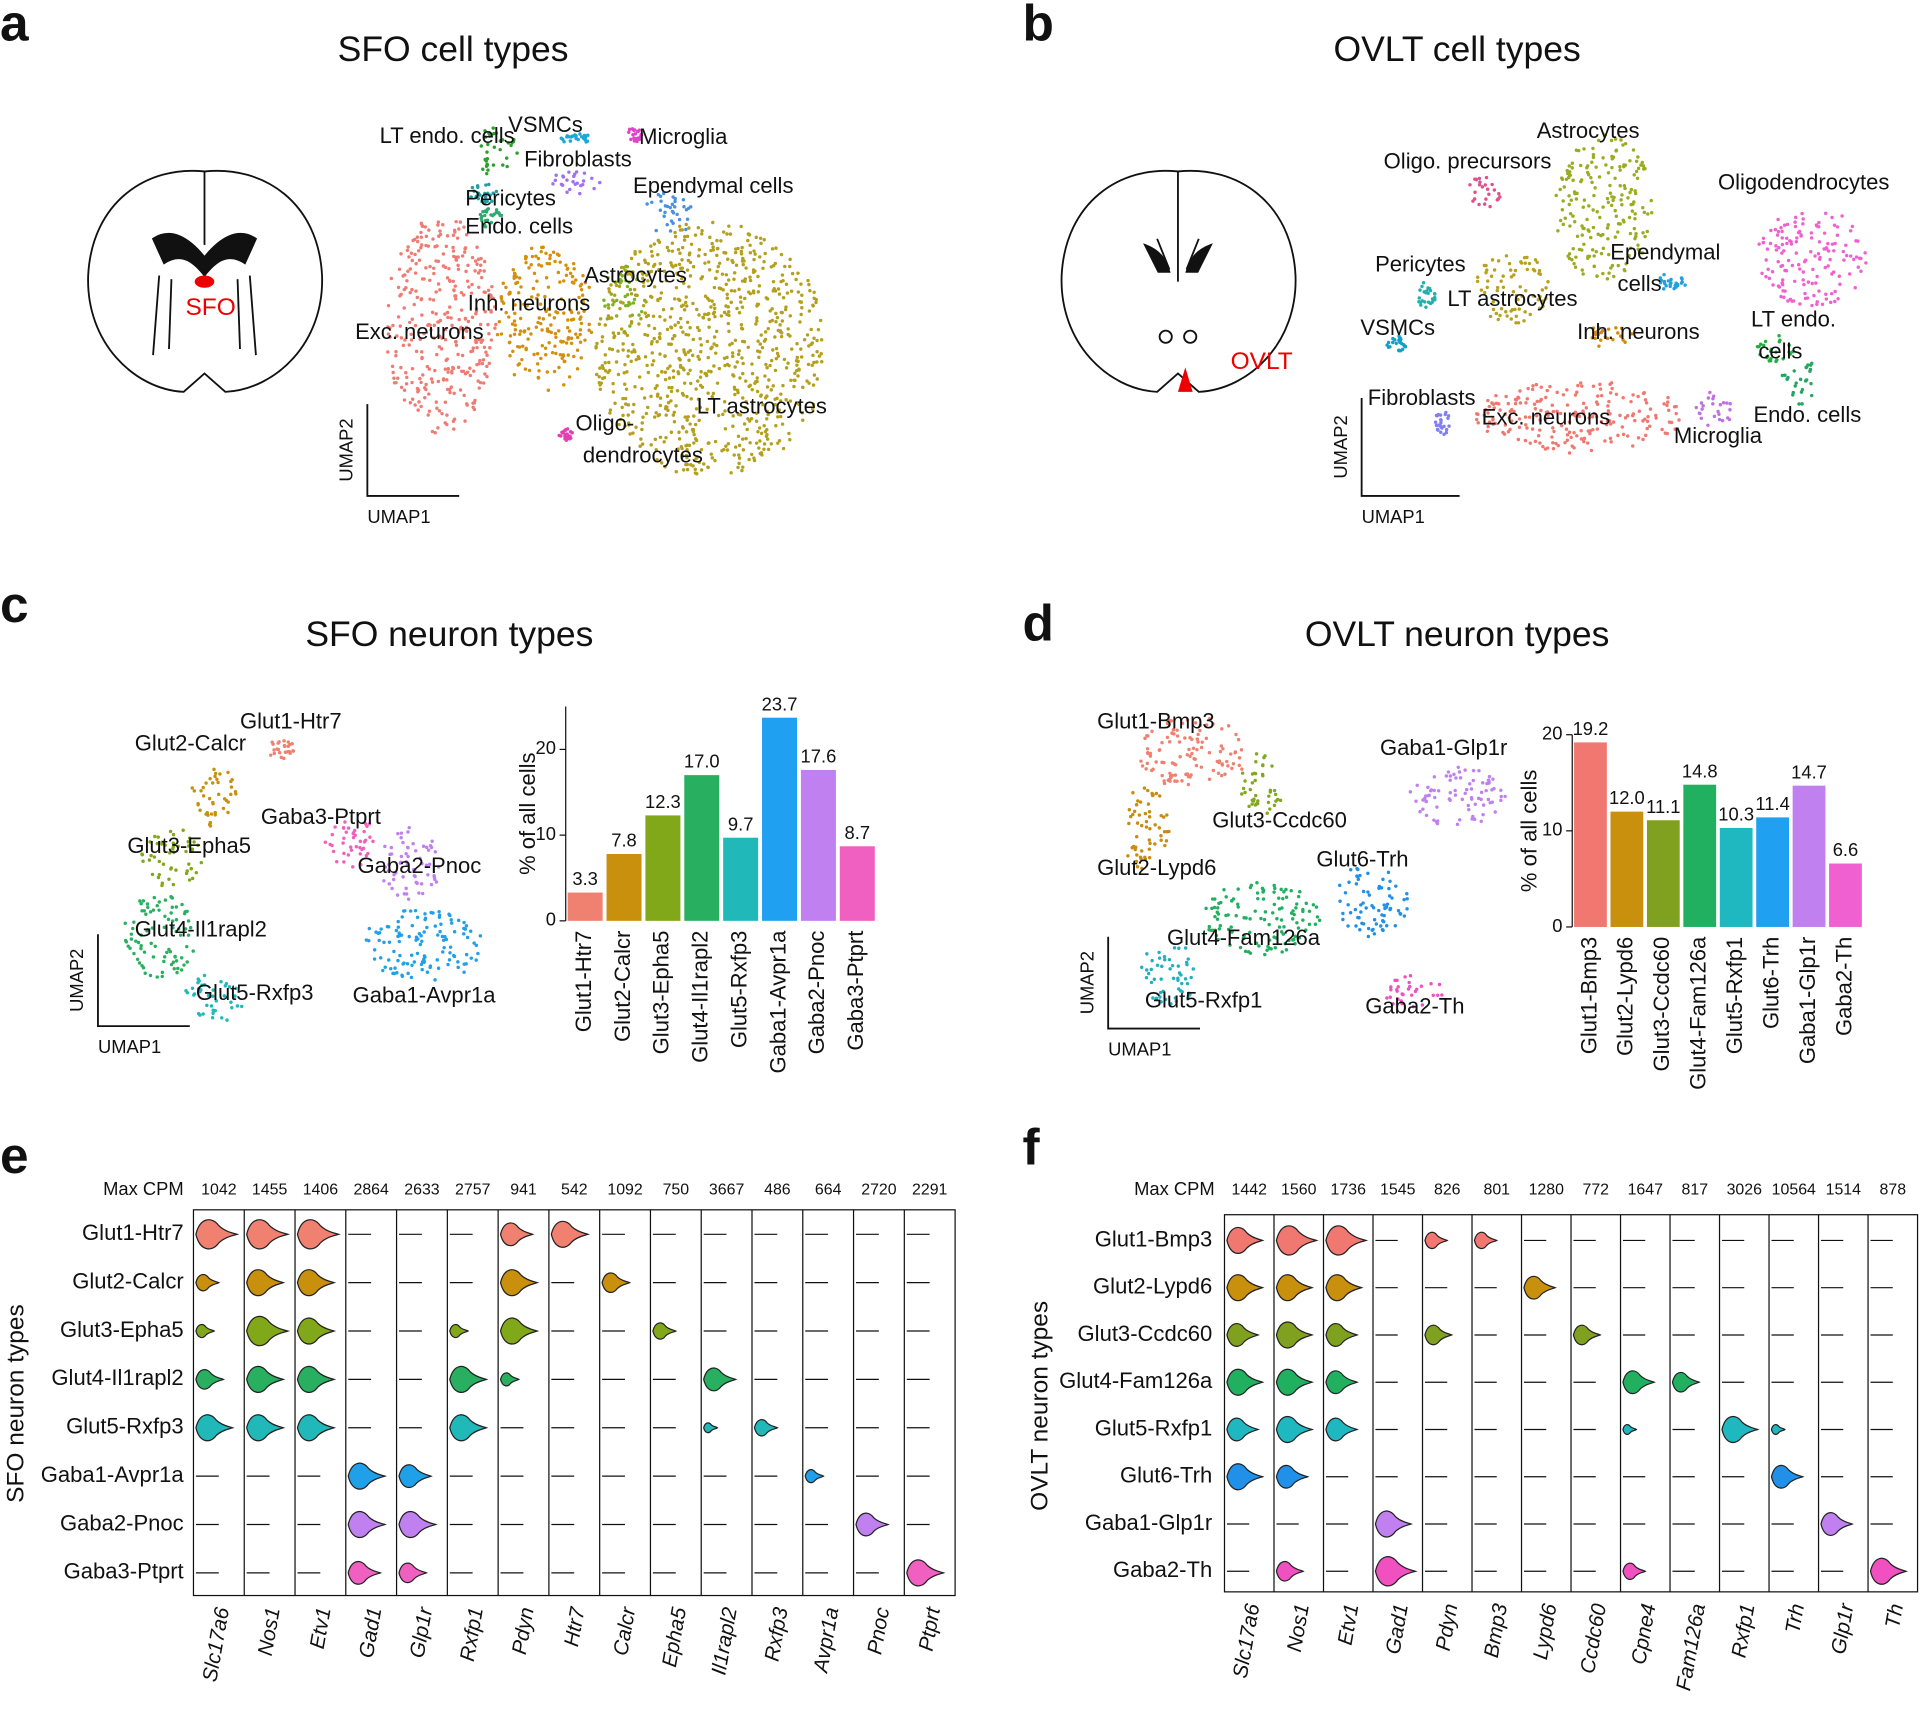  What do you see at coordinates (510, 197) in the screenshot?
I see `cluster-label: Pericytes` at bounding box center [510, 197].